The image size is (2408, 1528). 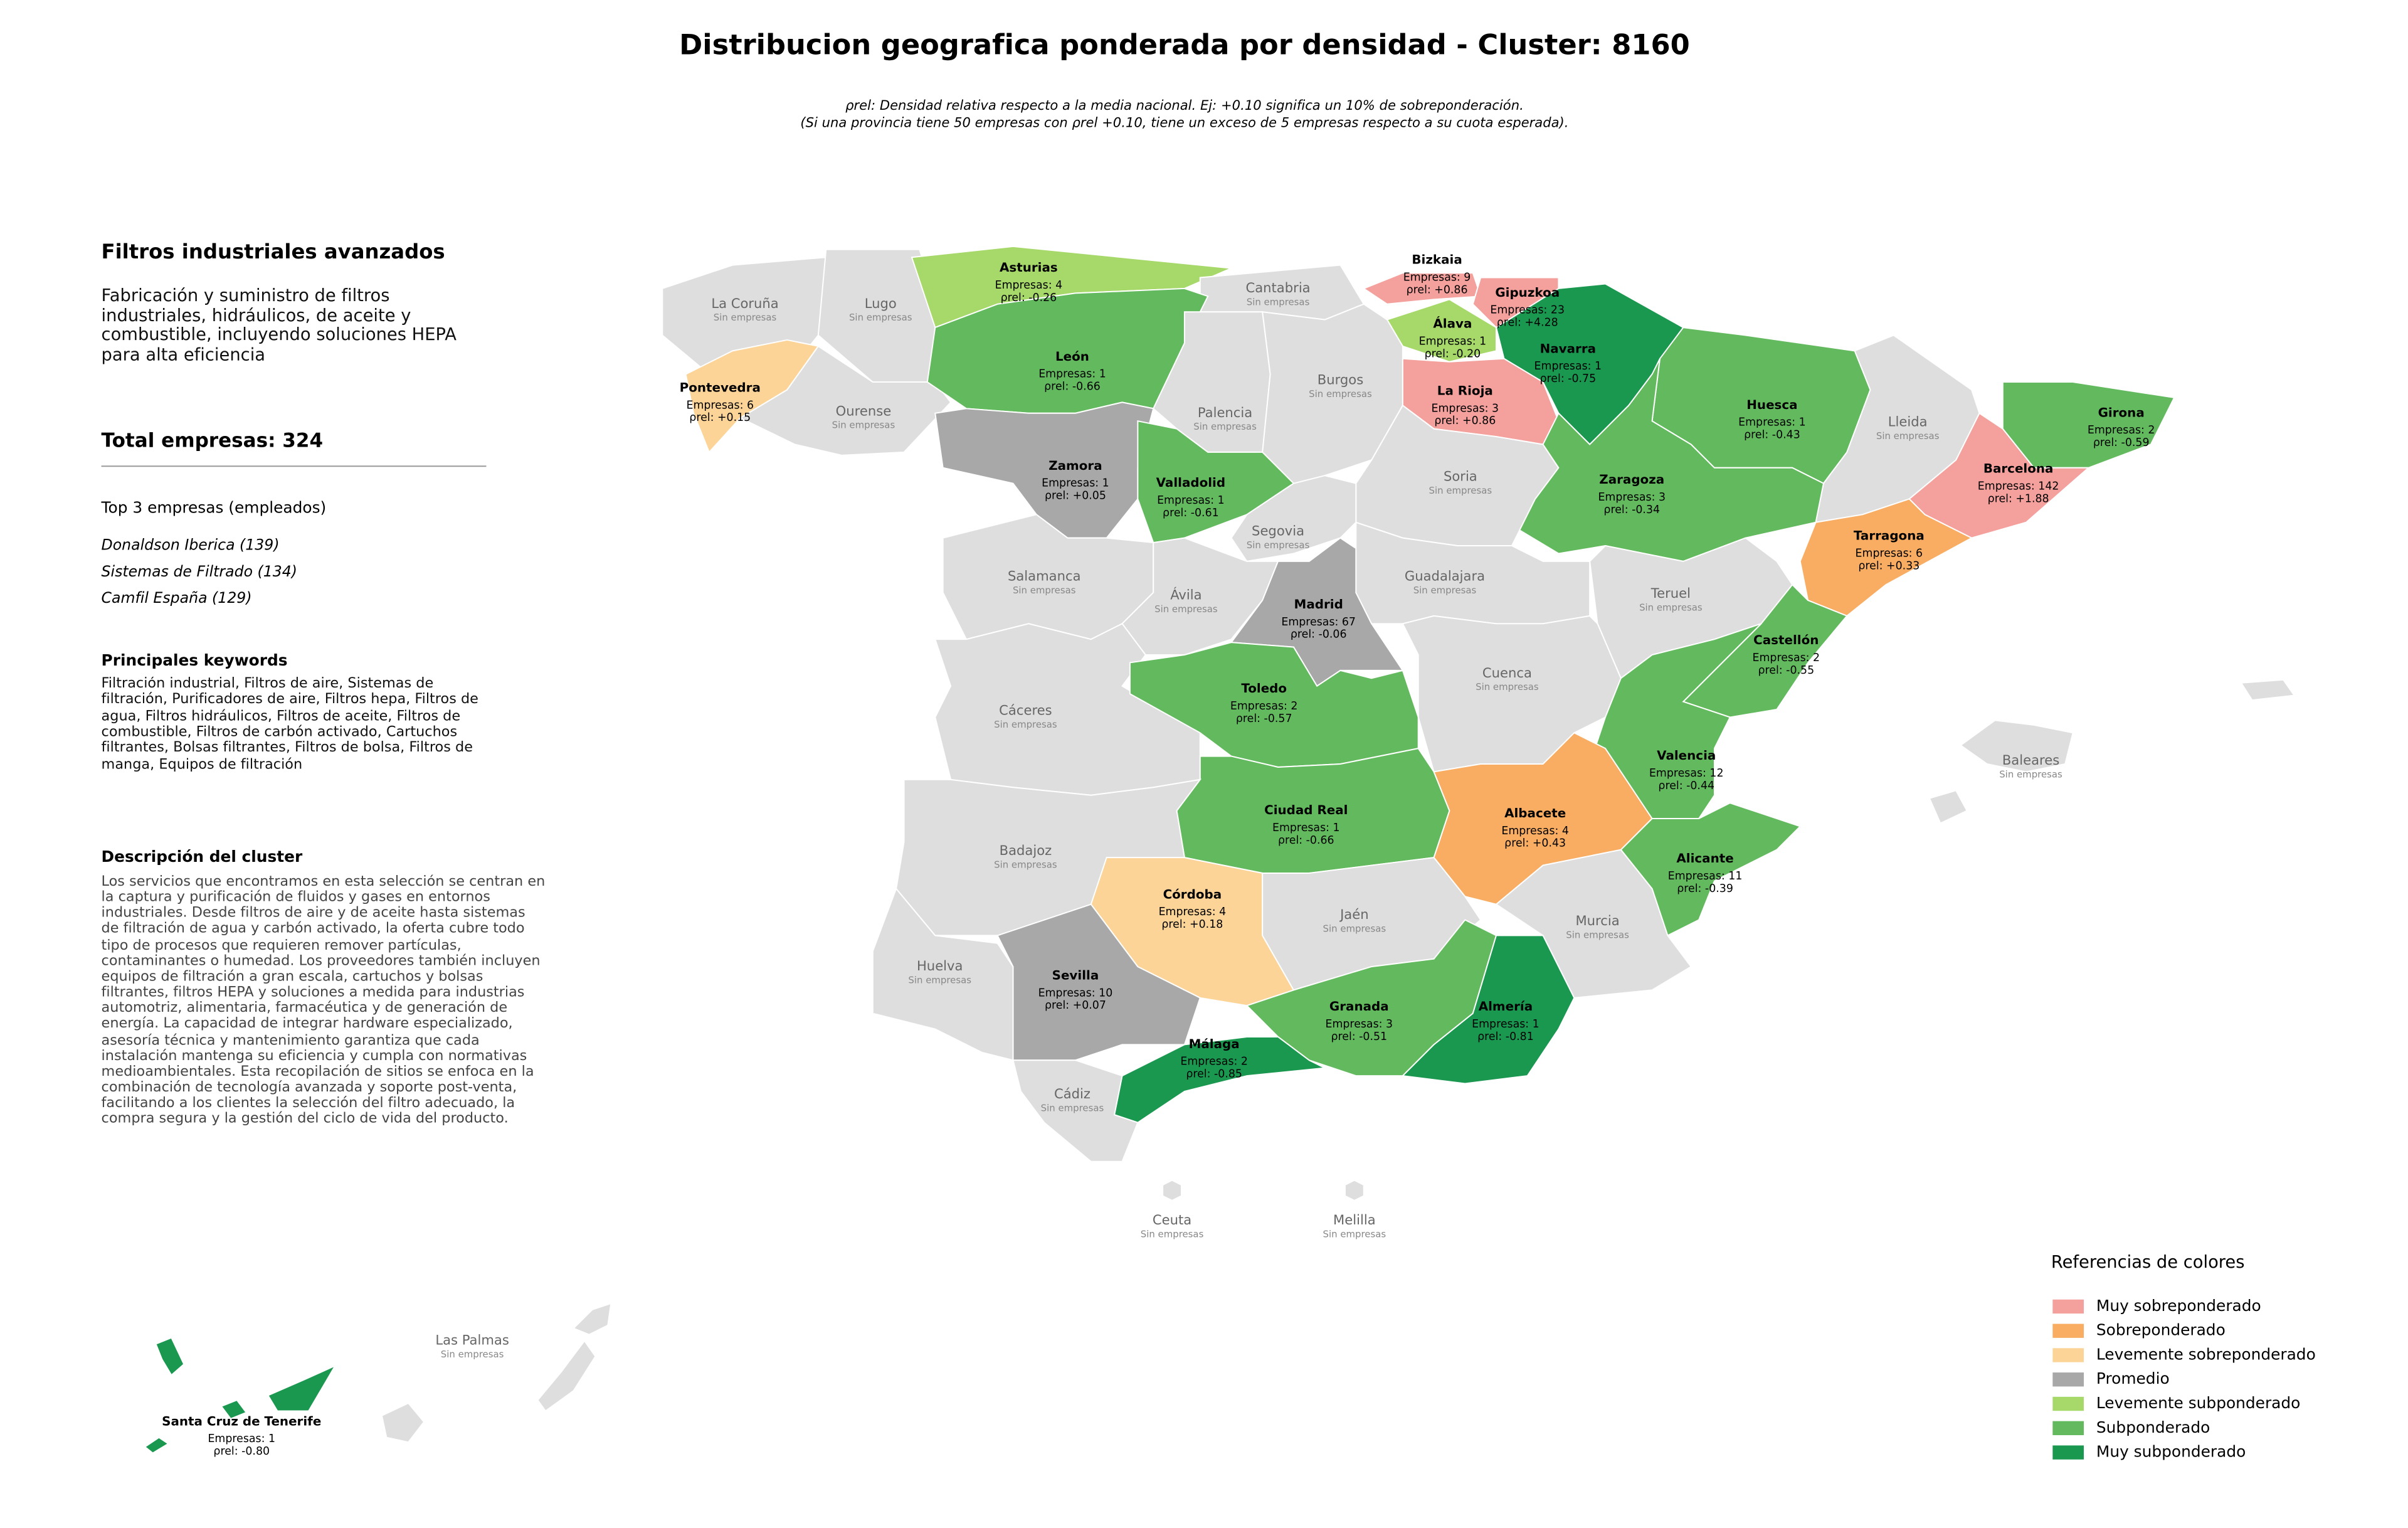 I want to click on province-name: Badajoz, so click(x=1026, y=850).